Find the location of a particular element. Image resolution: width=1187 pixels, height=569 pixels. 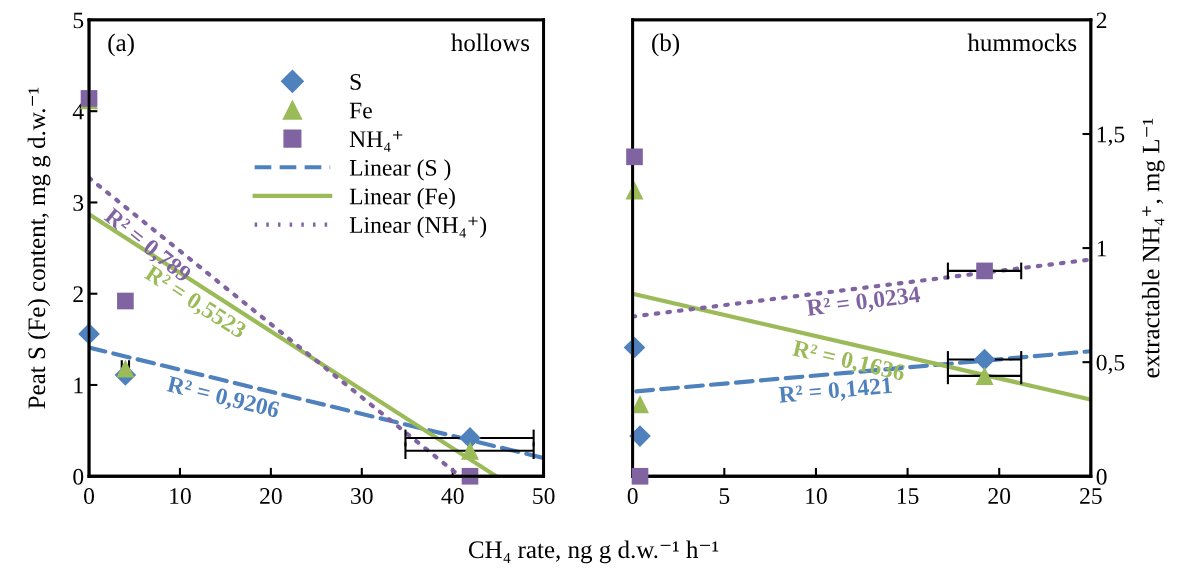

y-tick-label: 1 is located at coordinates (78, 385).